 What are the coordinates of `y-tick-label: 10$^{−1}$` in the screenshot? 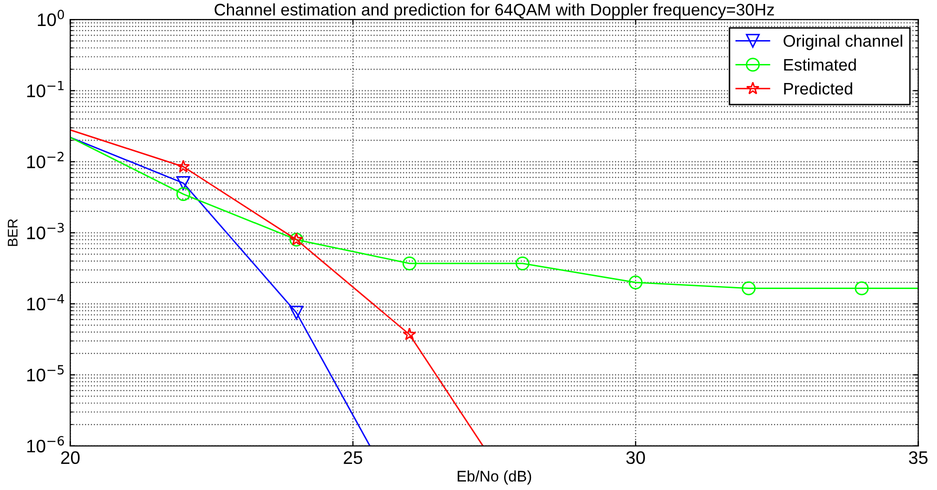 It's located at (45, 89).